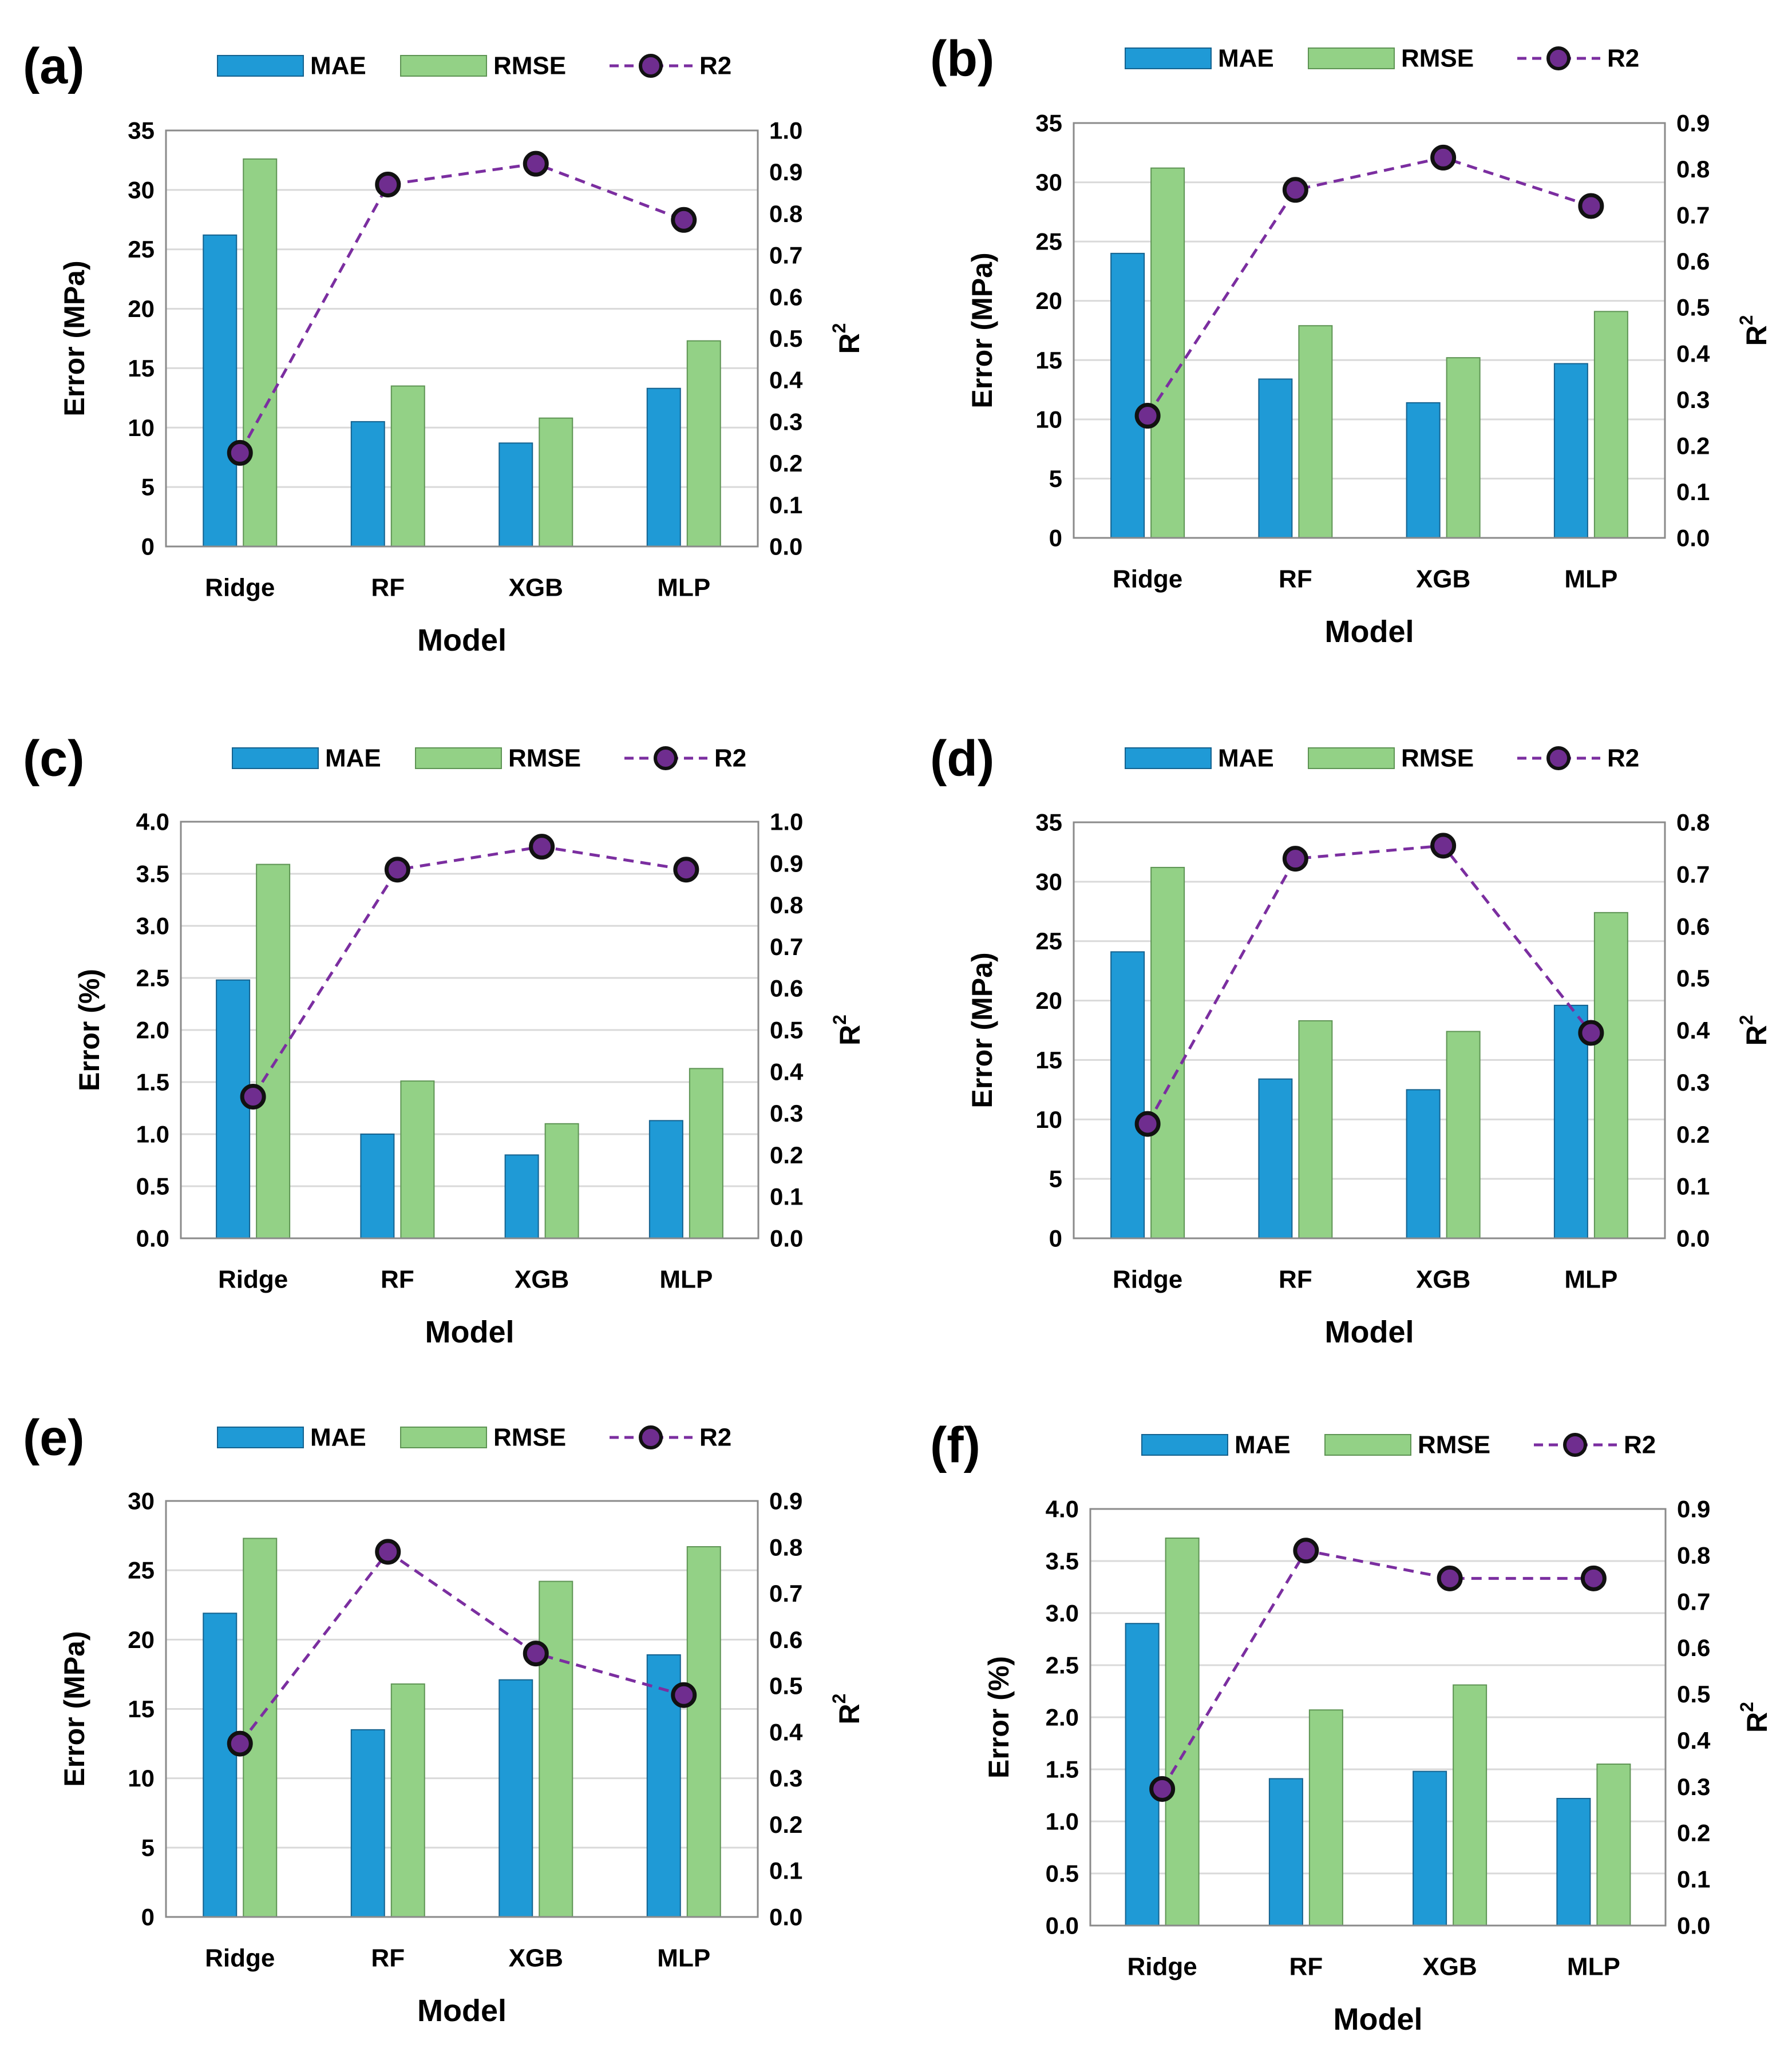 The width and height of the screenshot is (1792, 2052). I want to click on y-tick-label: 0.5, so click(152, 1186).